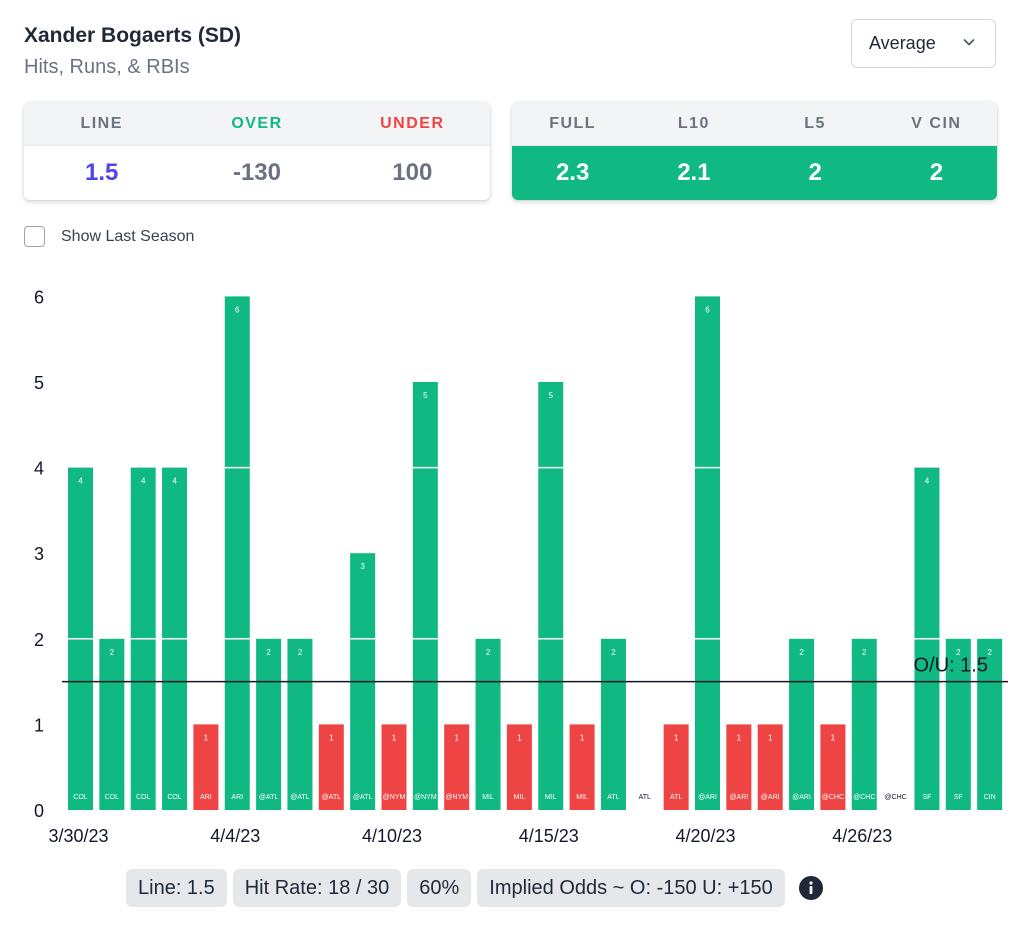 This screenshot has height=925, width=1024. What do you see at coordinates (39, 383) in the screenshot?
I see `y-tick-label: 5` at bounding box center [39, 383].